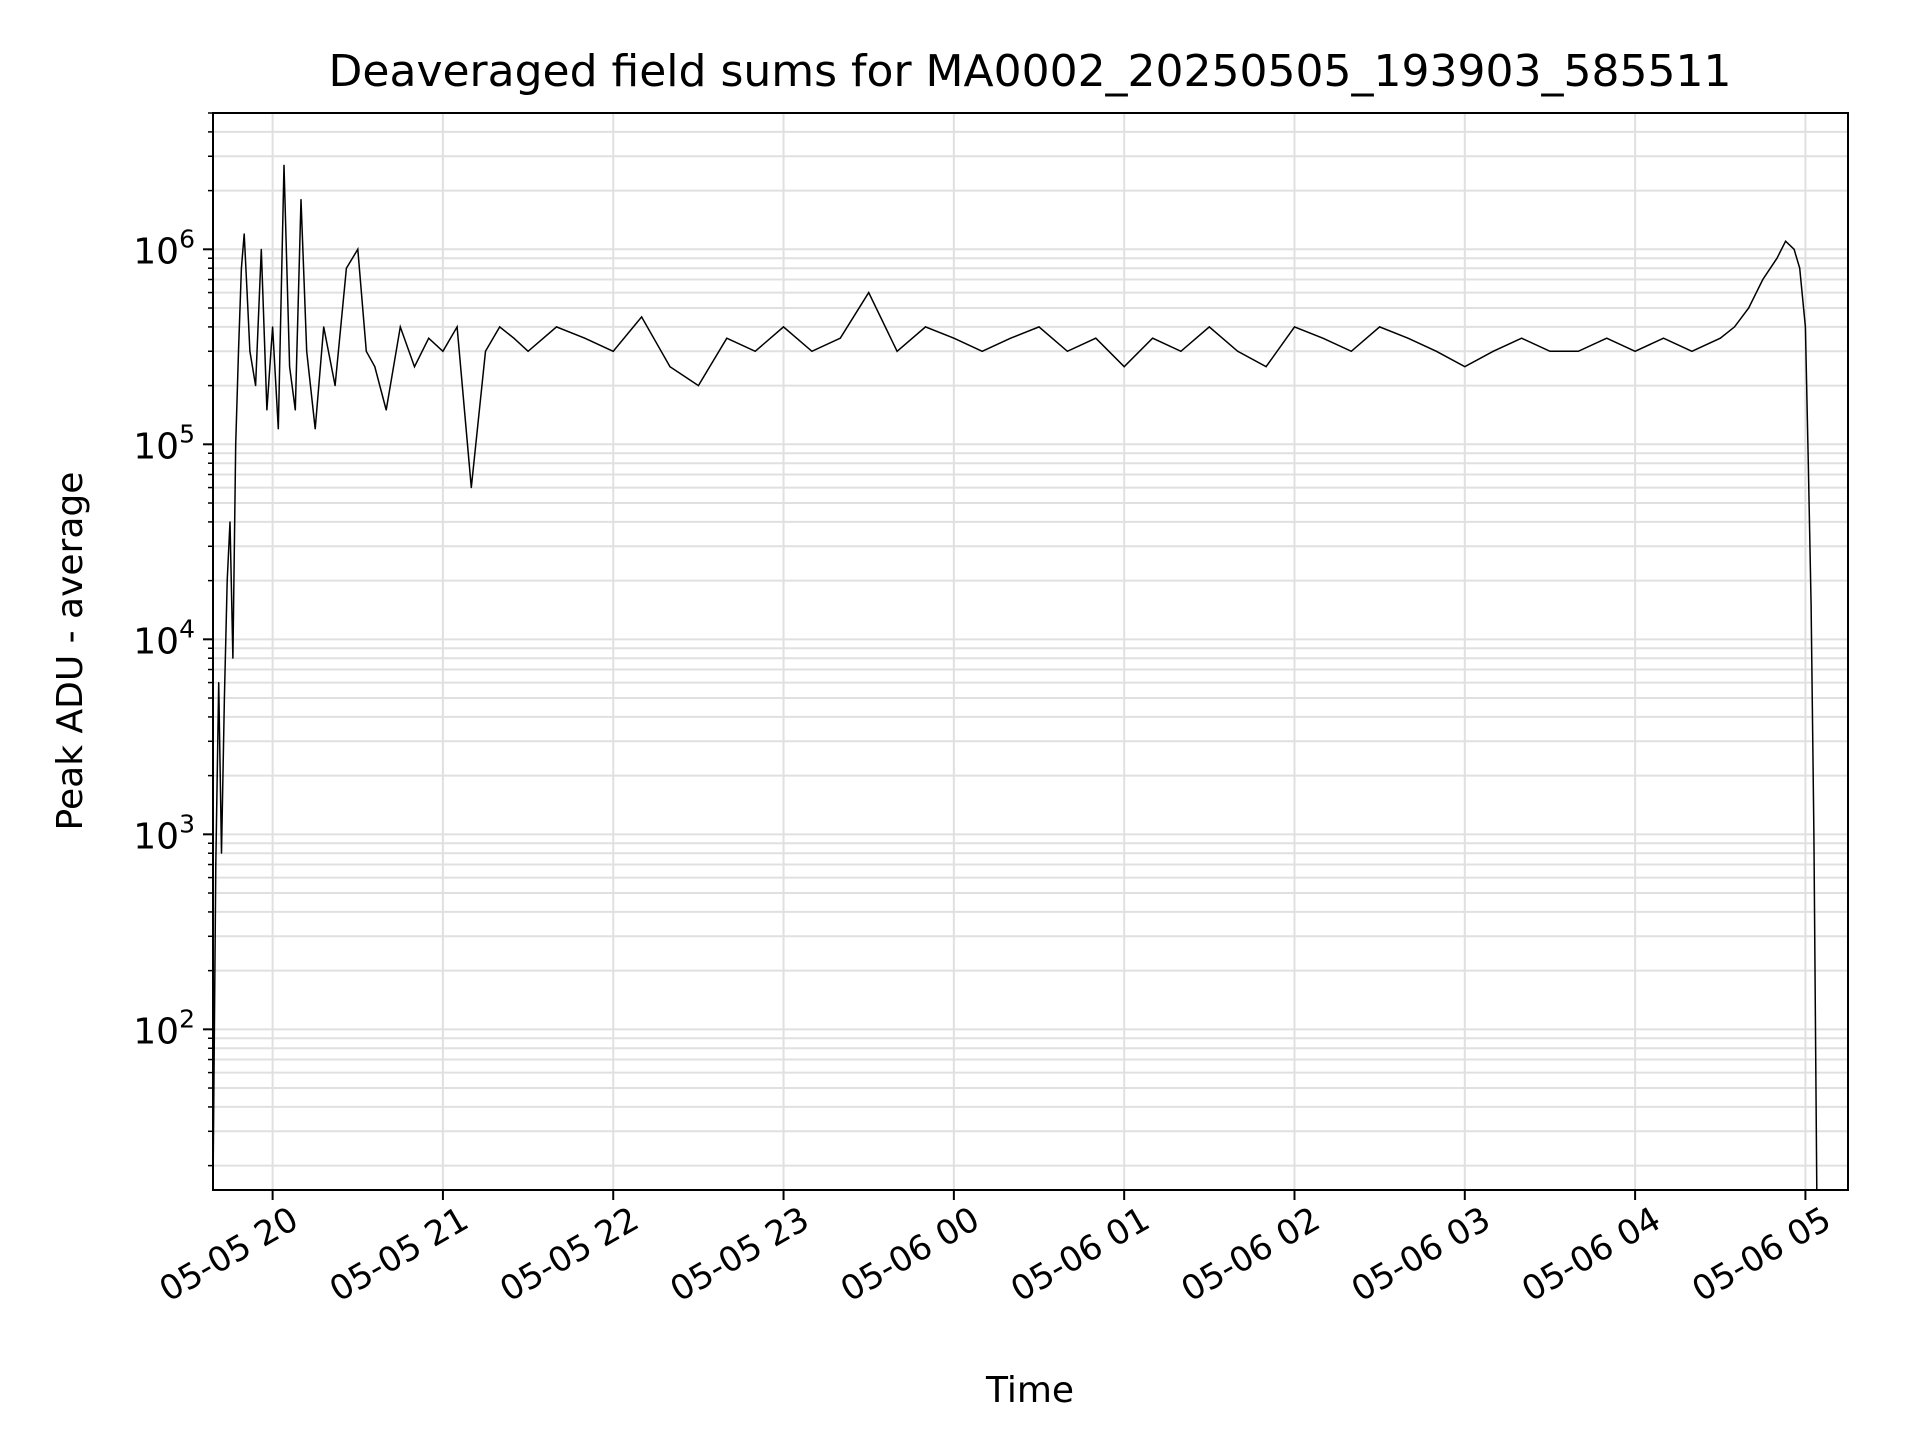  What do you see at coordinates (164, 1028) in the screenshot?
I see `y-tick-label: 10²` at bounding box center [164, 1028].